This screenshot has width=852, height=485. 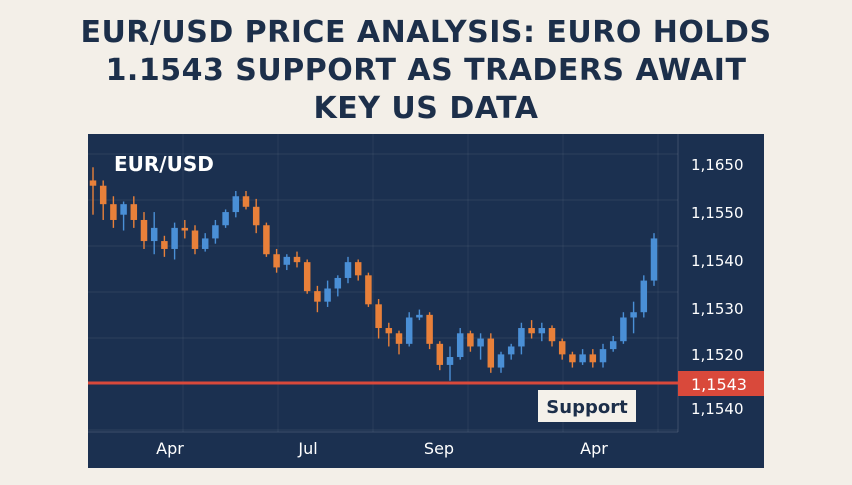 What do you see at coordinates (717, 309) in the screenshot?
I see `y-tick-label: 1,1530` at bounding box center [717, 309].